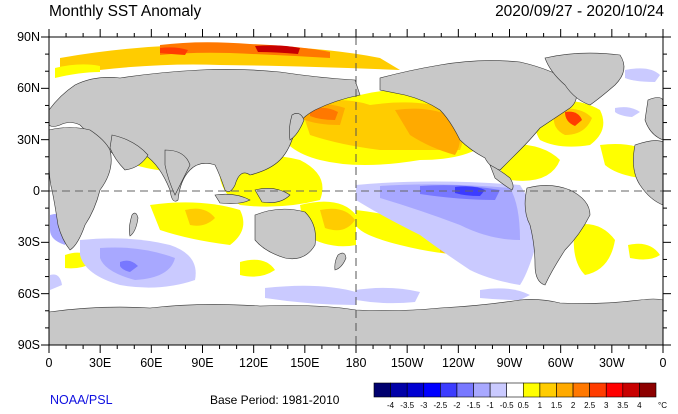  What do you see at coordinates (407, 363) in the screenshot?
I see `lon-label: 150W` at bounding box center [407, 363].